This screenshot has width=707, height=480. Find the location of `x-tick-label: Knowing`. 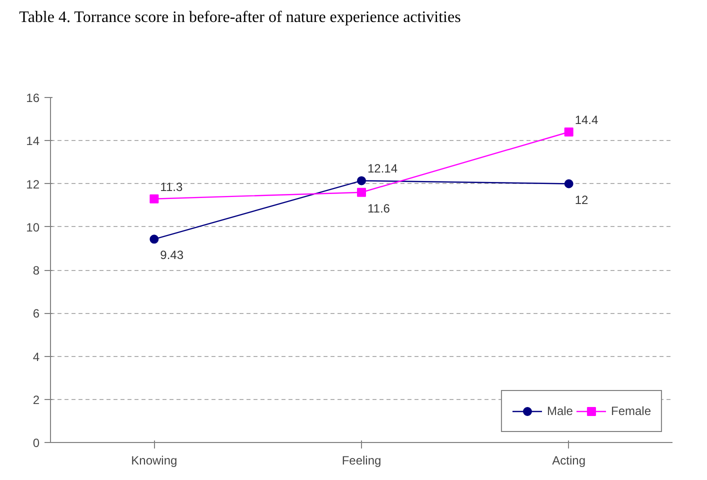

x-tick-label: Knowing is located at coordinates (154, 461).